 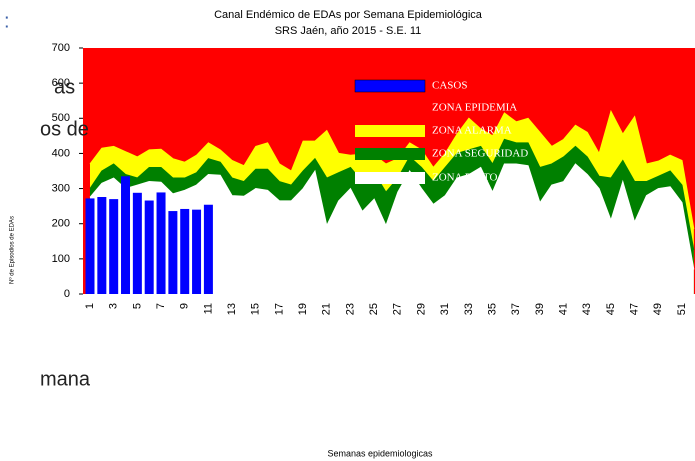 I want to click on slide-text: as, so click(x=64, y=87).